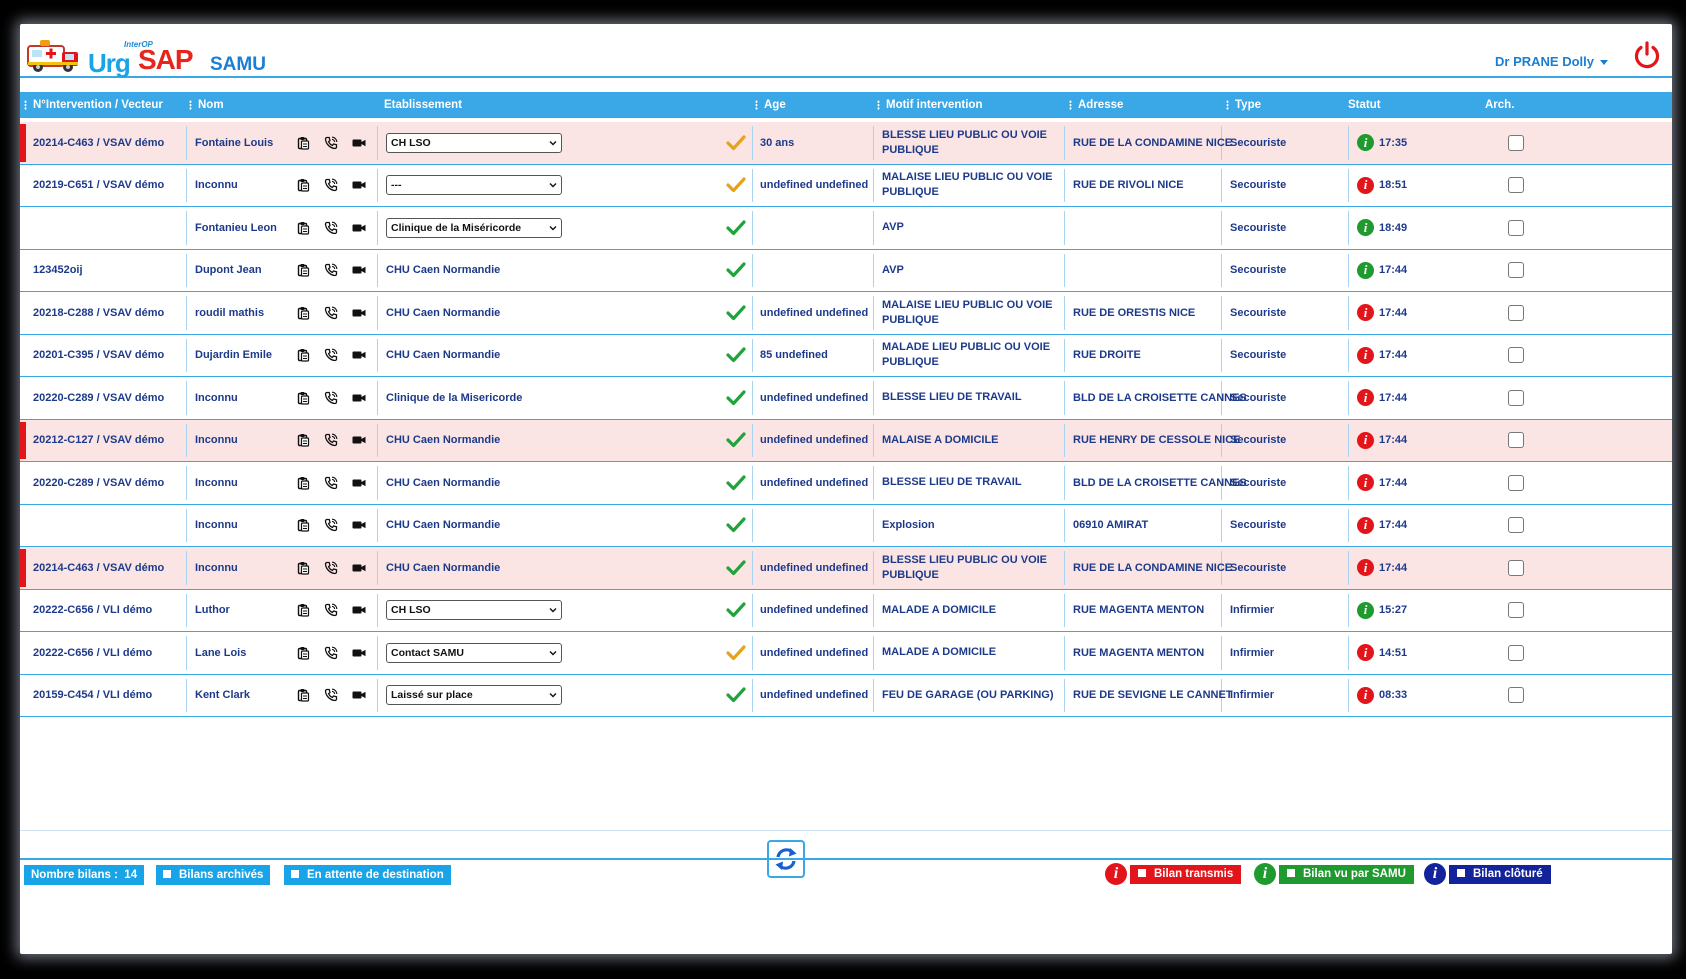  What do you see at coordinates (99, 440) in the screenshot?
I see `intervention-id: 20212-C127 / VSAV démo` at bounding box center [99, 440].